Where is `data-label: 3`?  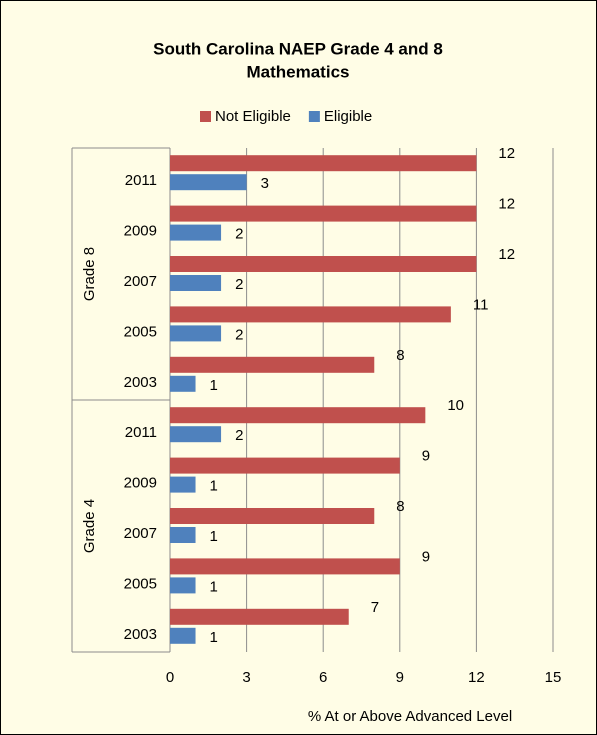
data-label: 3 is located at coordinates (265, 183).